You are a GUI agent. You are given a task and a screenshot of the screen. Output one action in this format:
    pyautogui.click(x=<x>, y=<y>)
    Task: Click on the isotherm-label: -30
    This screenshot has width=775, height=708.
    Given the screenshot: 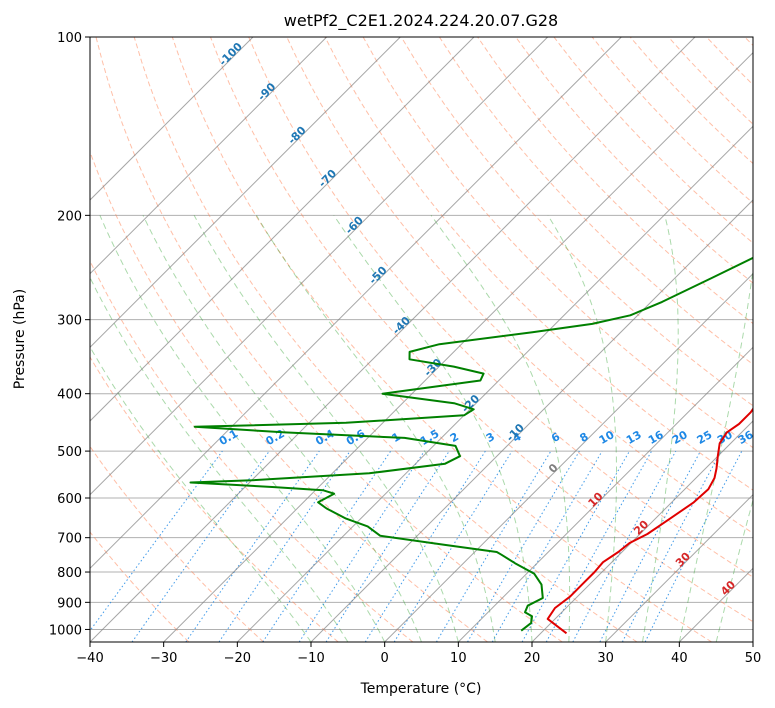 What is the action you would take?
    pyautogui.click(x=432, y=367)
    